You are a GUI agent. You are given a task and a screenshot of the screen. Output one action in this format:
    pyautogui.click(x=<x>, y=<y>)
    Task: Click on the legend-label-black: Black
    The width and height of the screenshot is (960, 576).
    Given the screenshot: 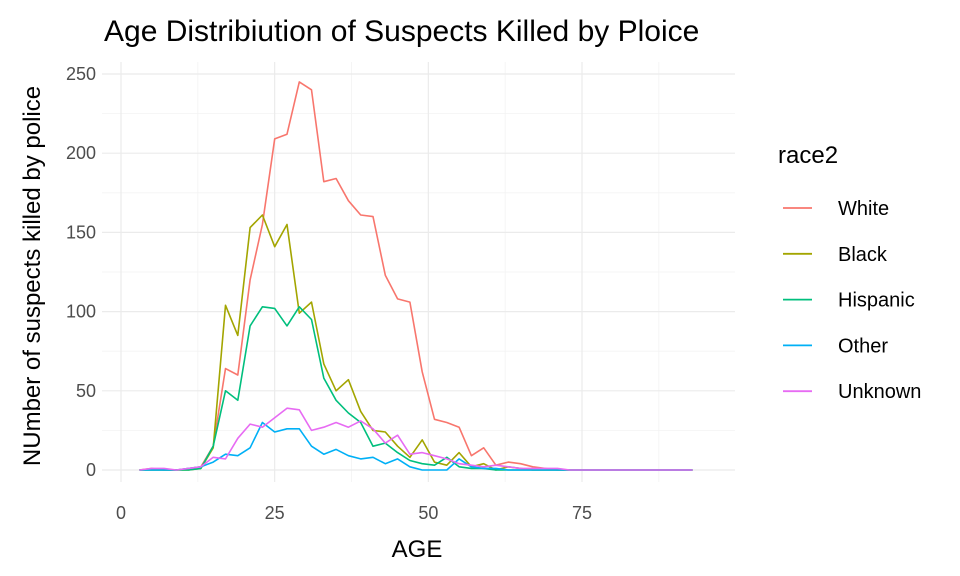 What is the action you would take?
    pyautogui.click(x=863, y=255)
    